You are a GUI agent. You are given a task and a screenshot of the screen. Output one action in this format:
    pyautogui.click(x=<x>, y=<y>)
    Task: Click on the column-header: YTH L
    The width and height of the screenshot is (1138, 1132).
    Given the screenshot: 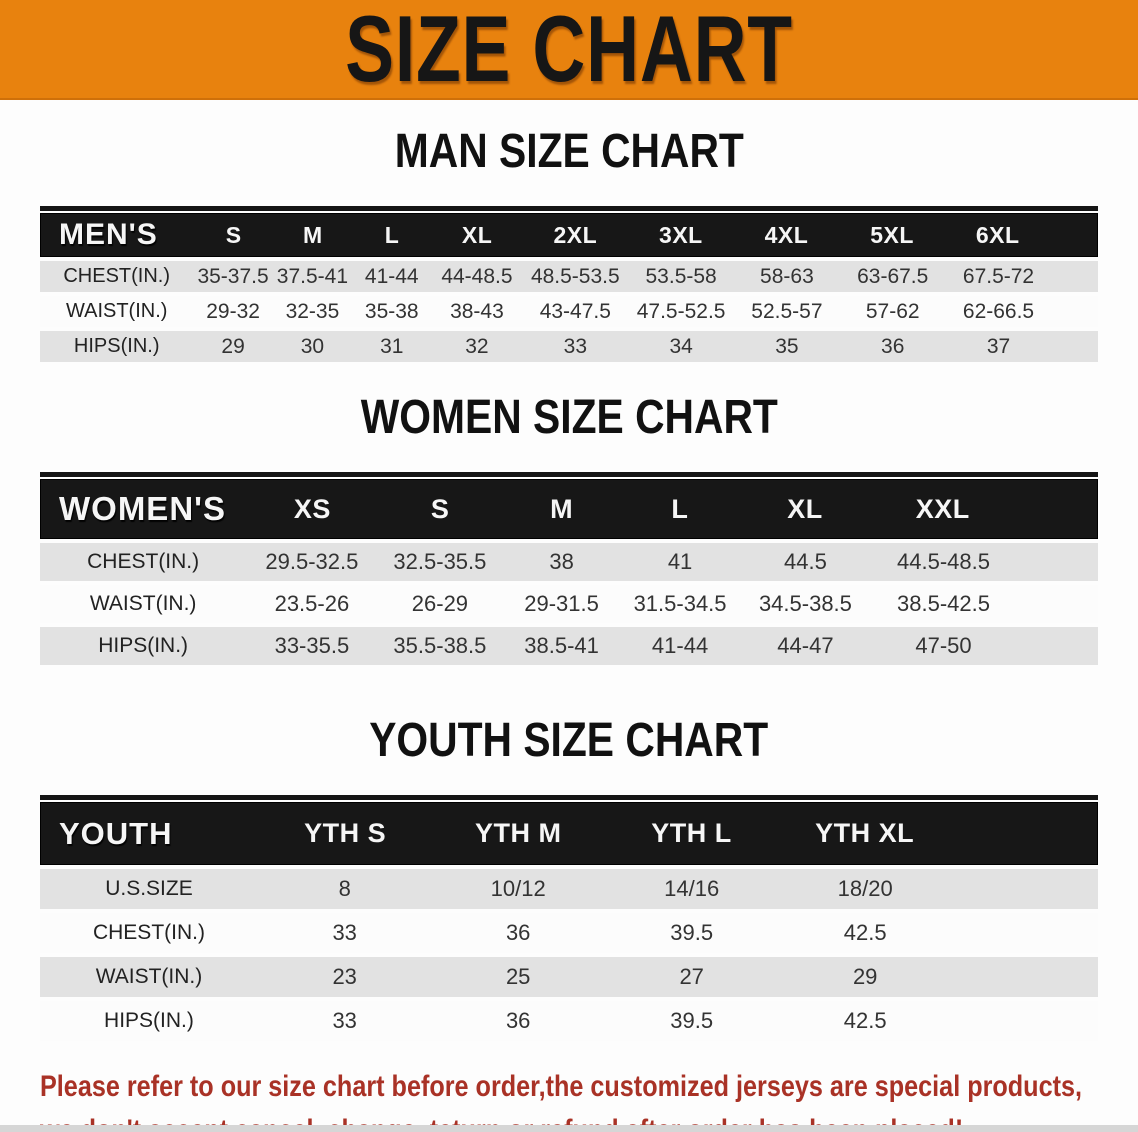 What is the action you would take?
    pyautogui.click(x=691, y=833)
    